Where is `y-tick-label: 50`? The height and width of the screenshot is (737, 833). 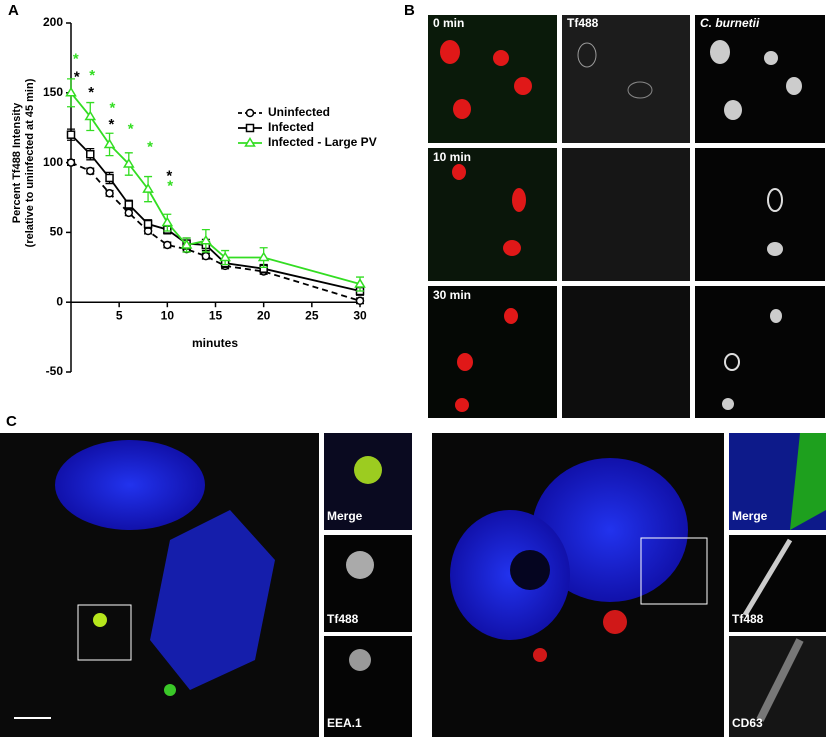 y-tick-label: 50 is located at coordinates (57, 232).